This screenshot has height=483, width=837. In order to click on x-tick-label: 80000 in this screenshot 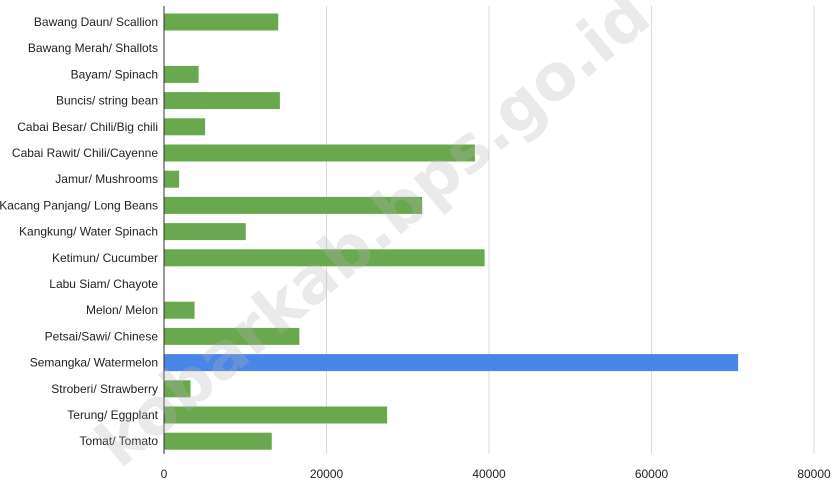, I will do `click(814, 474)`.